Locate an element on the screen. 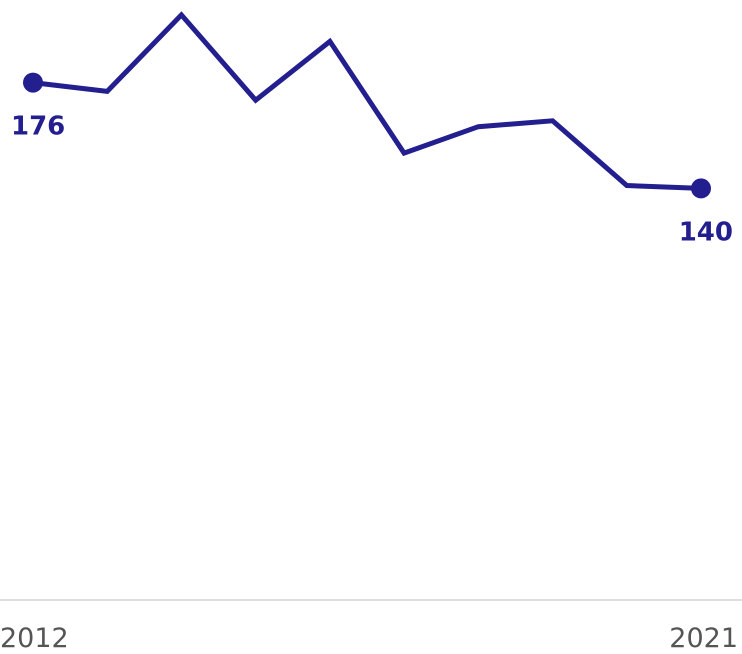 The height and width of the screenshot is (654, 742). data-label: 176 is located at coordinates (38, 127).